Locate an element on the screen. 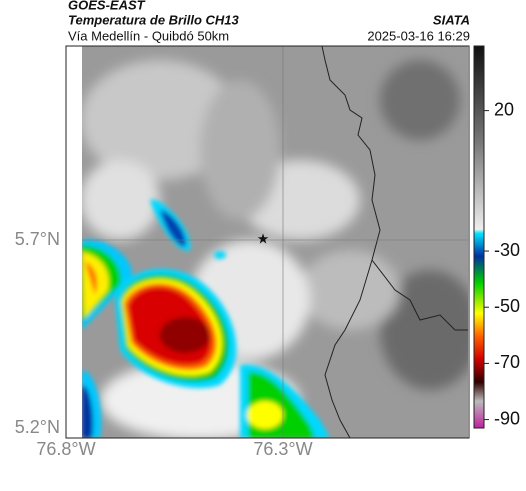 The image size is (526, 491). datetime: 2025-03-16 16:29 is located at coordinates (418, 35).